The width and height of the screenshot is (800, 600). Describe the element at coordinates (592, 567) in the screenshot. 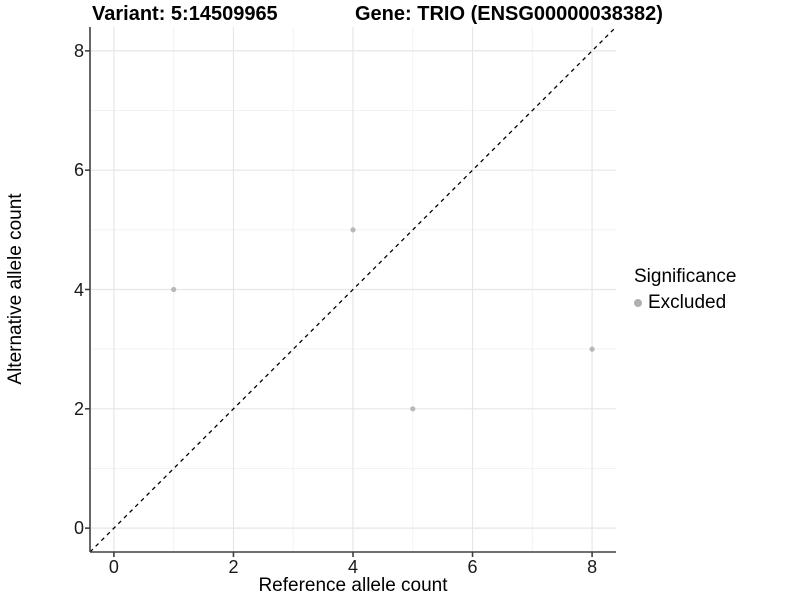

I see `x-tick-label: 8` at that location.